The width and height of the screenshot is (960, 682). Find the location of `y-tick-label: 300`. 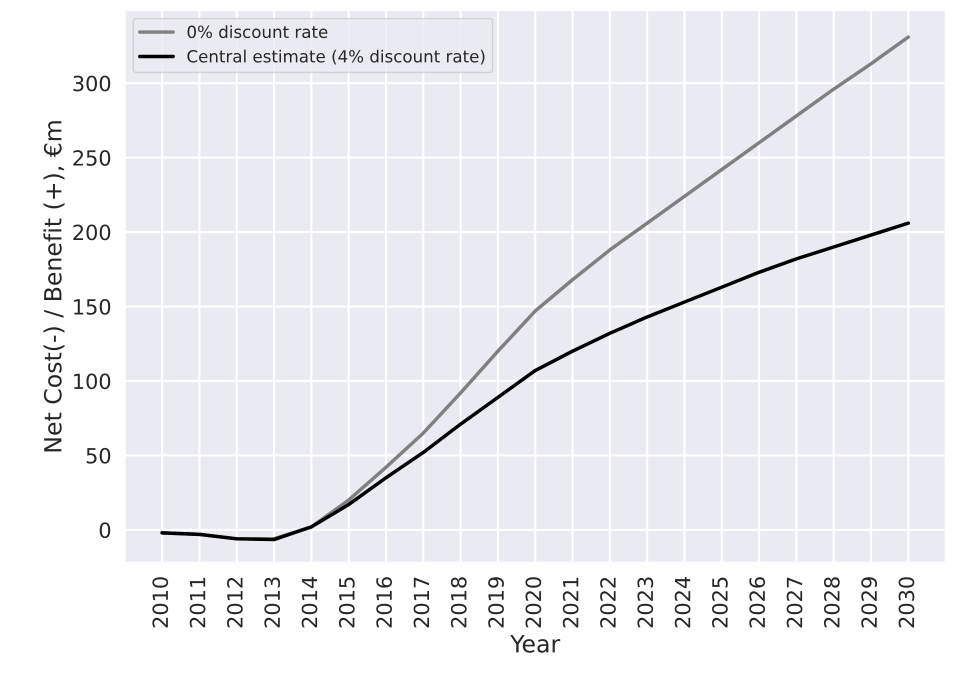

y-tick-label: 300 is located at coordinates (91, 84).